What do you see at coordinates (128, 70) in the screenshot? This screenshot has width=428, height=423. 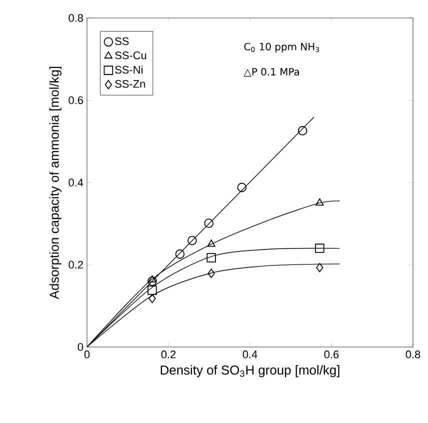 I see `legend-label: SS-Ni` at bounding box center [128, 70].